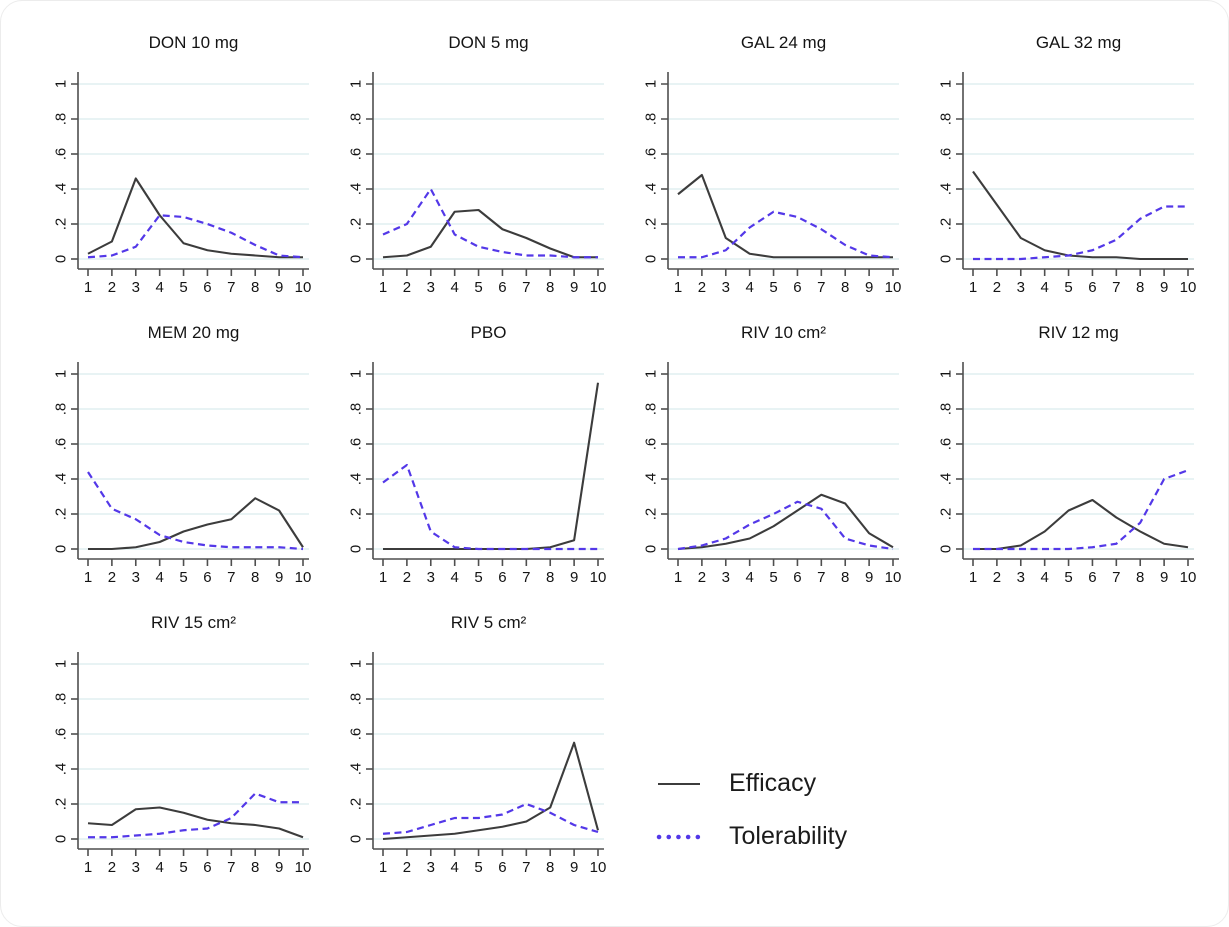 The height and width of the screenshot is (927, 1229). What do you see at coordinates (783, 42) in the screenshot?
I see `panel-title: GAL 24 mg` at bounding box center [783, 42].